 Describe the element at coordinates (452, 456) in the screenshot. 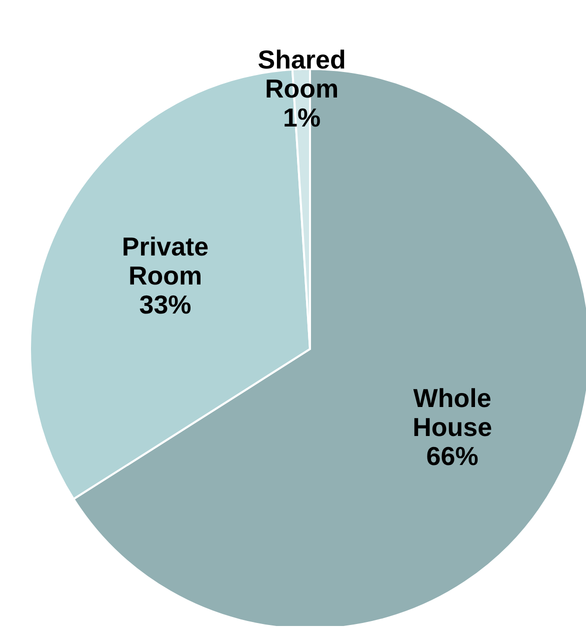

I see `data-label: 66%` at that location.